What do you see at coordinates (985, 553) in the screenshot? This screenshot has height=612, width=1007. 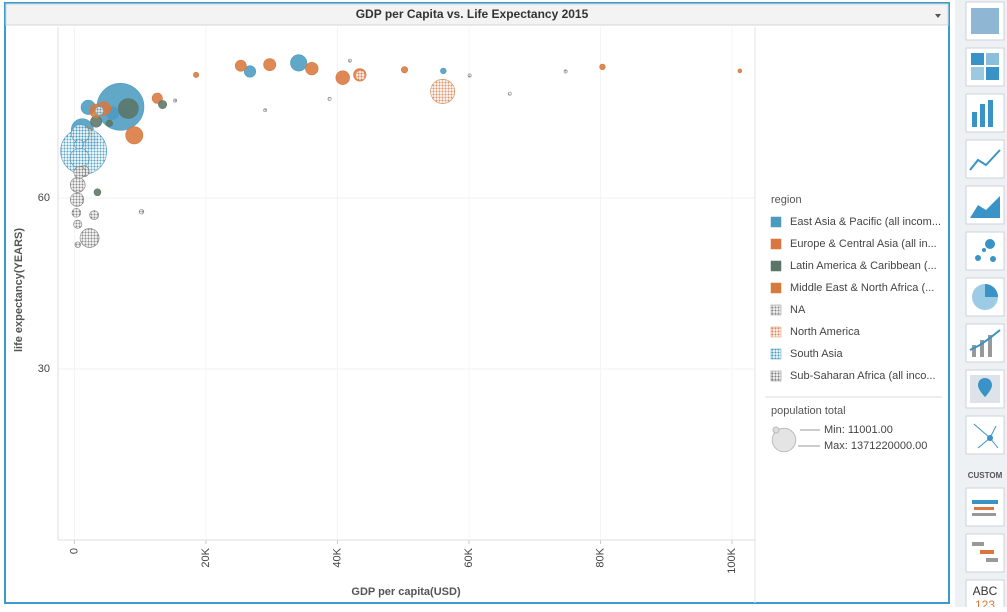 I see `gantt-button` at bounding box center [985, 553].